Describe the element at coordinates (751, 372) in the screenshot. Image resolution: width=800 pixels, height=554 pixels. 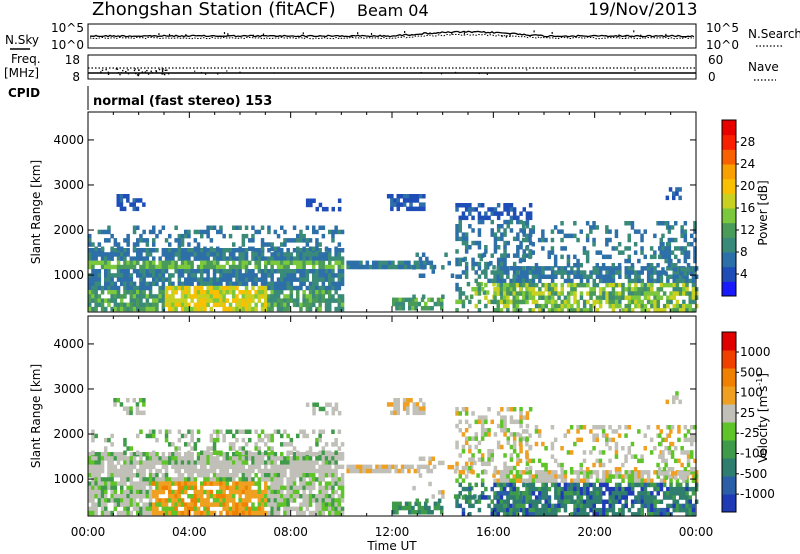
I see `velocity-colorbar-tick-label: 500` at that location.